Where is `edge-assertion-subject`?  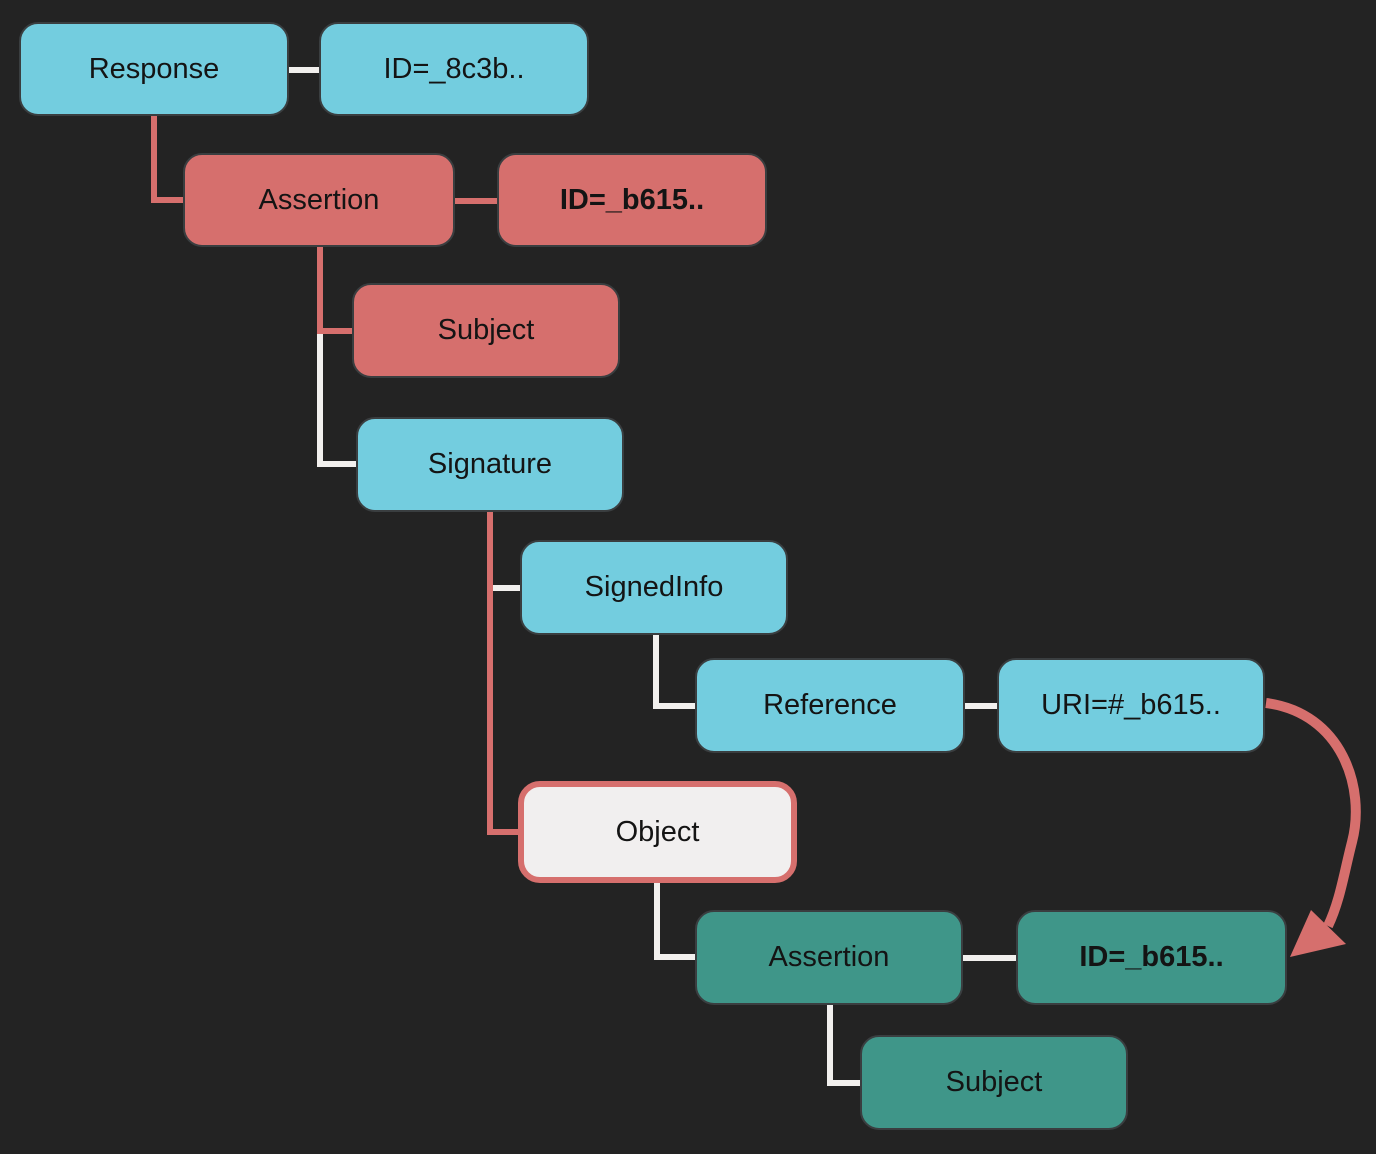 edge-assertion-subject is located at coordinates (334, 290).